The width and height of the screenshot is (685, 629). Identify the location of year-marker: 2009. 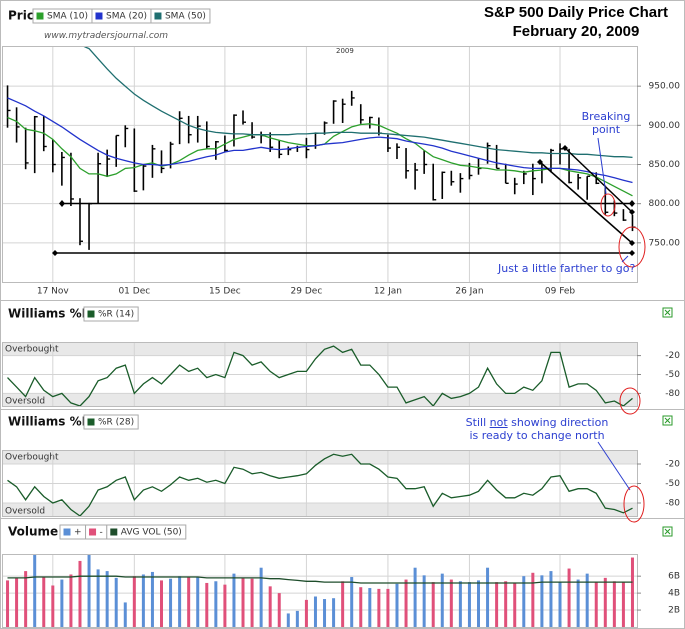
(345, 51).